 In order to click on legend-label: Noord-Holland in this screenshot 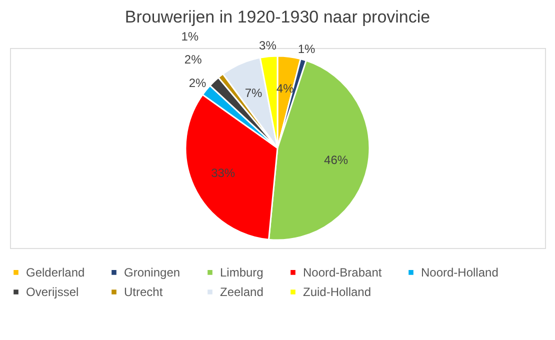, I will do `click(459, 272)`.